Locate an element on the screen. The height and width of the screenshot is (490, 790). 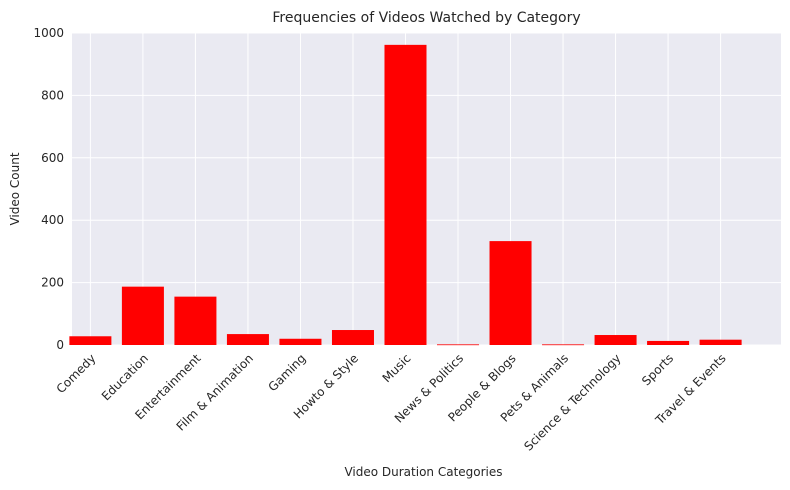
y-axis-title: Video Count is located at coordinates (15, 188).